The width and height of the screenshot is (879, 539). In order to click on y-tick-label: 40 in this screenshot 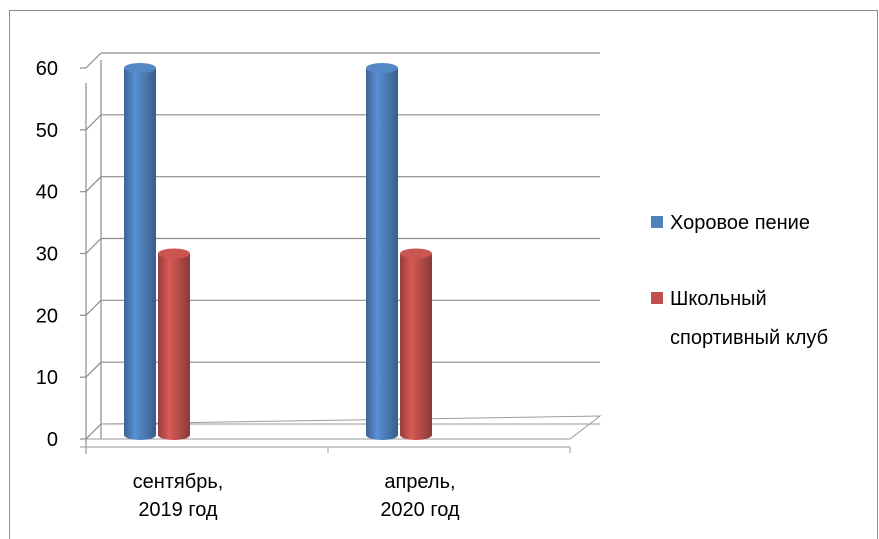, I will do `click(47, 193)`.